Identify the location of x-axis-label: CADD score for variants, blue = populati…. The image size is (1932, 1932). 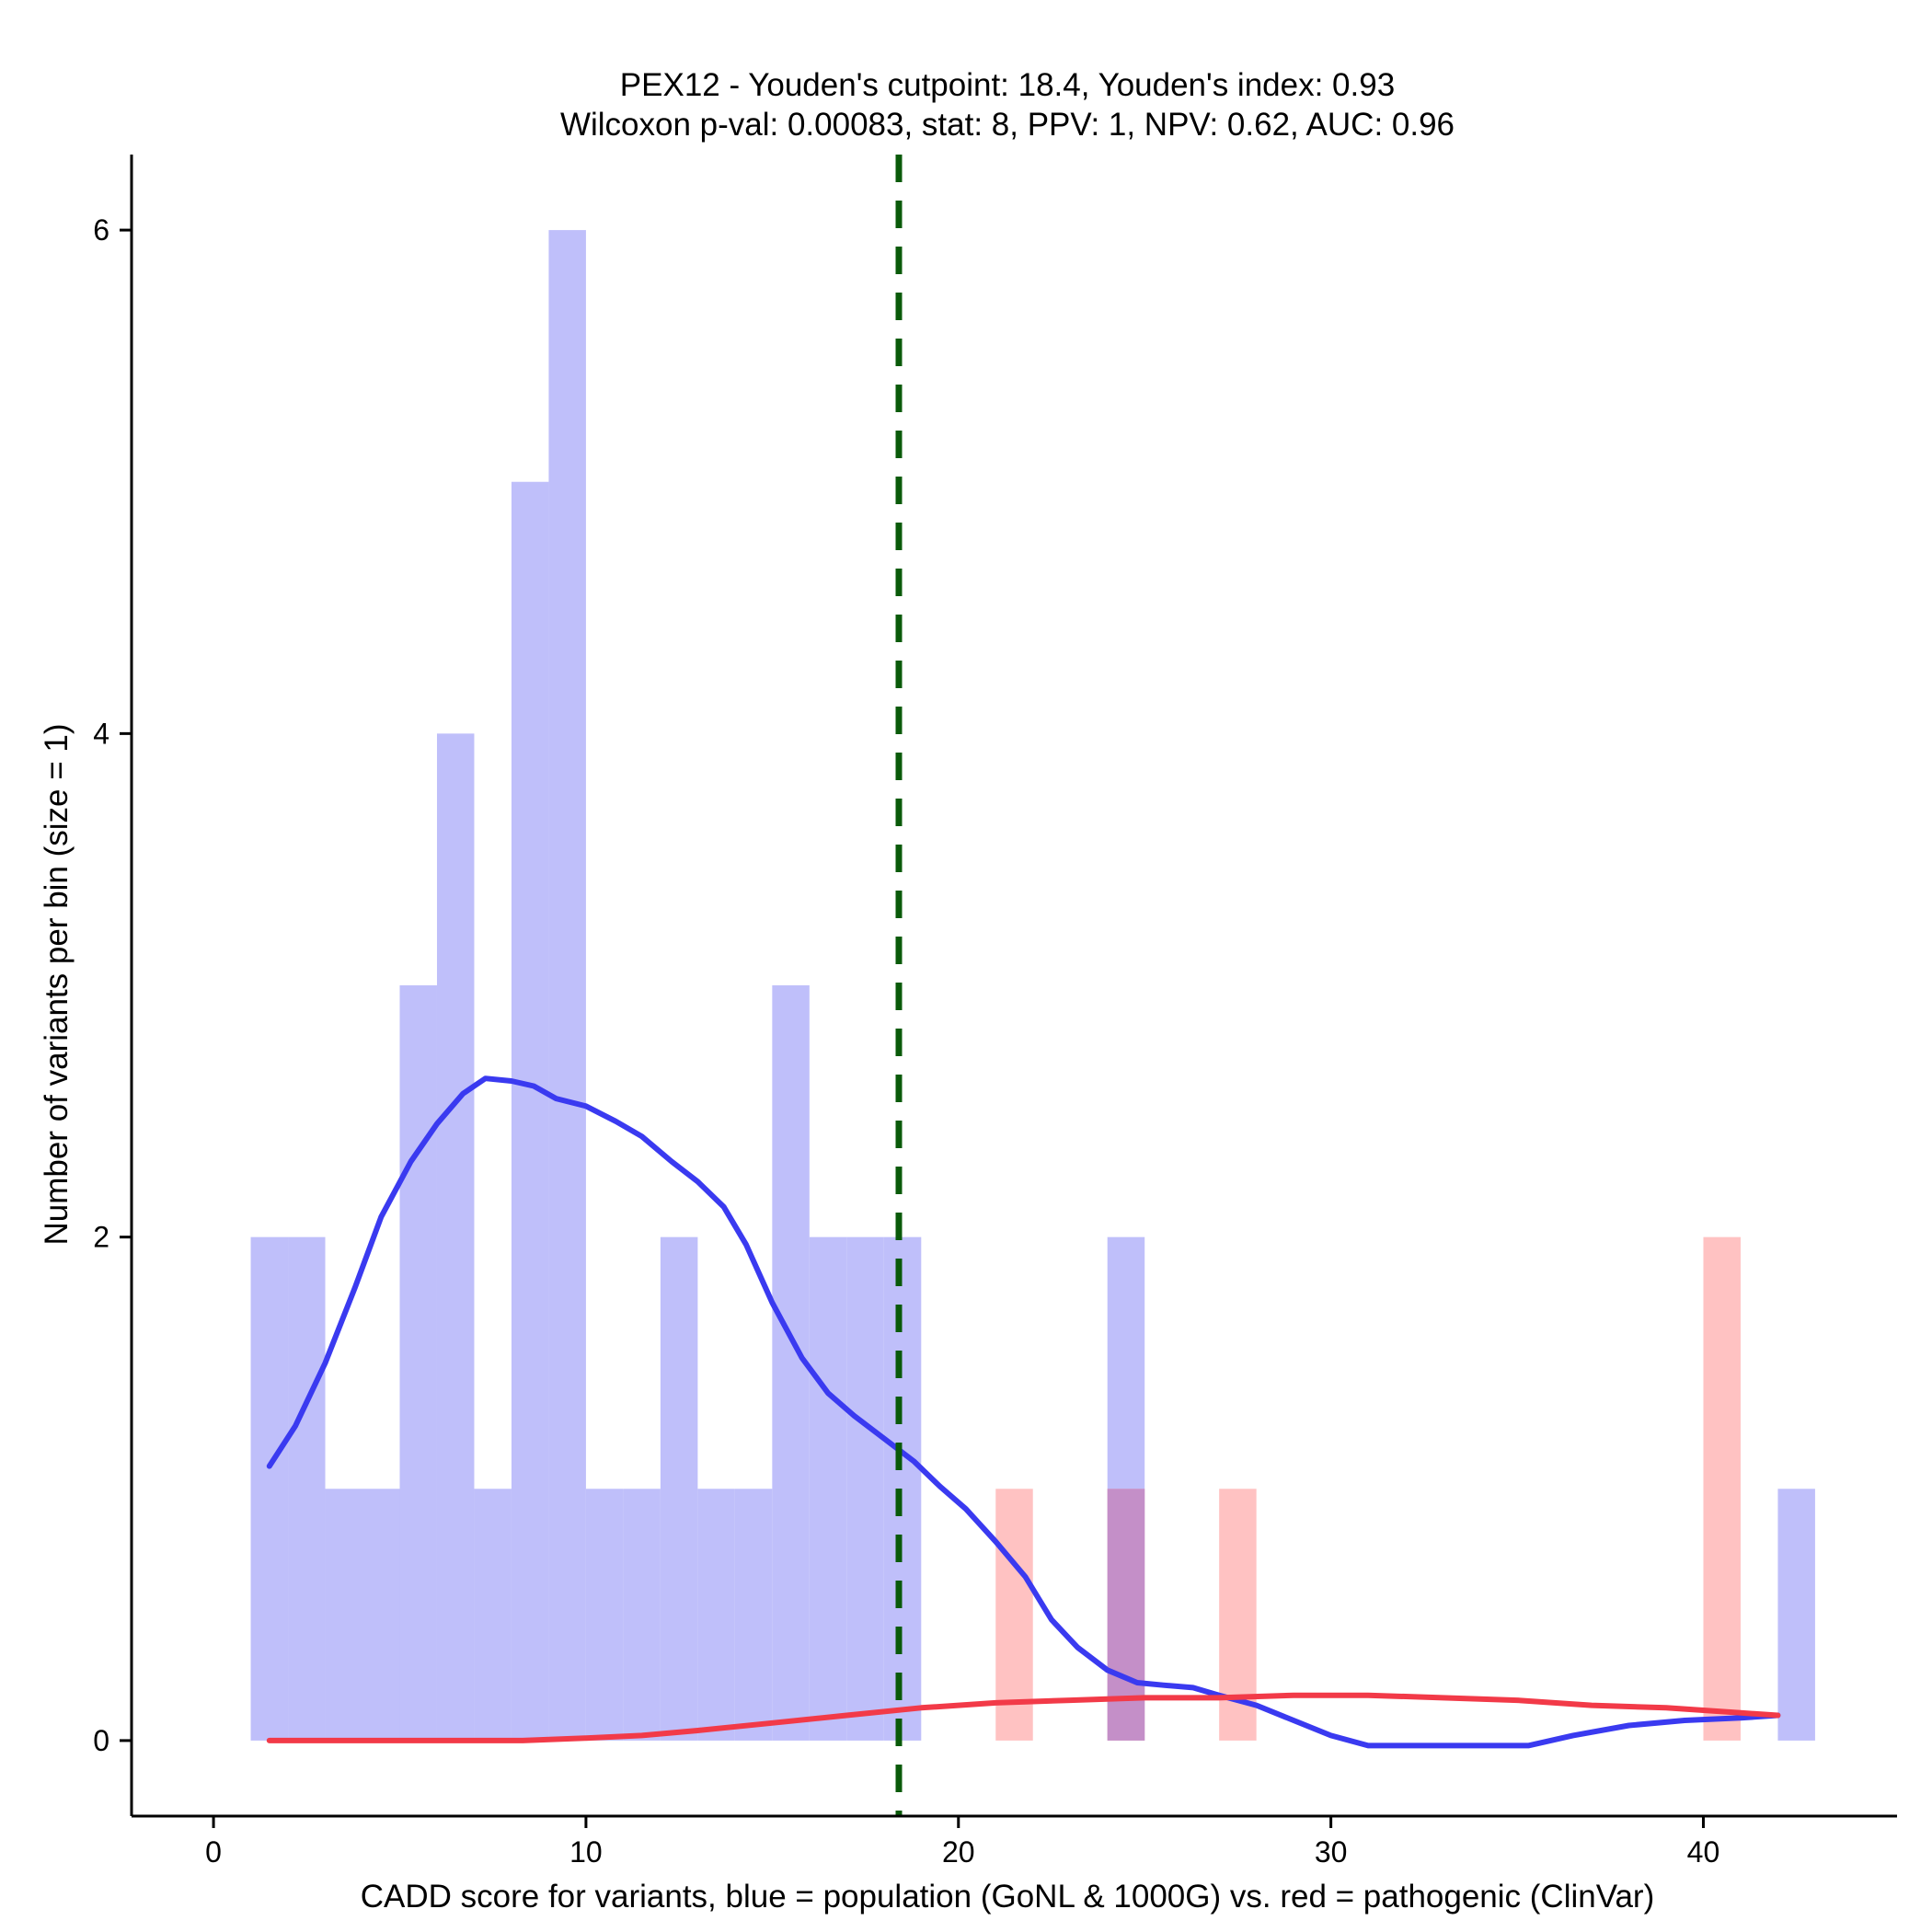
(1008, 1897).